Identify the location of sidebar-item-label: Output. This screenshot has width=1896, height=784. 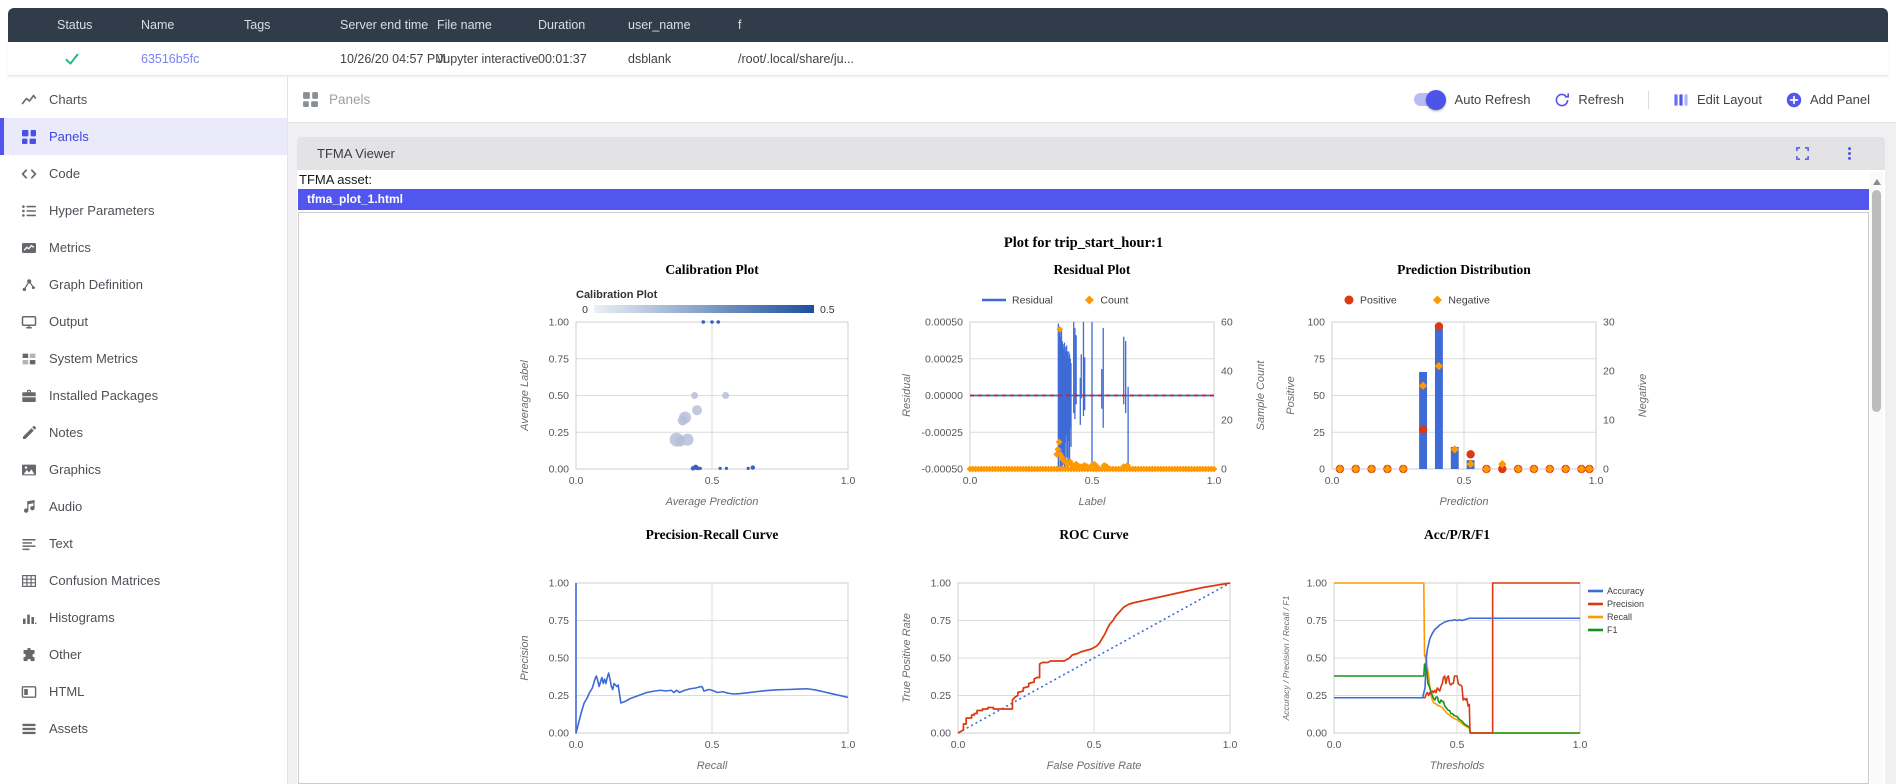
(69, 321).